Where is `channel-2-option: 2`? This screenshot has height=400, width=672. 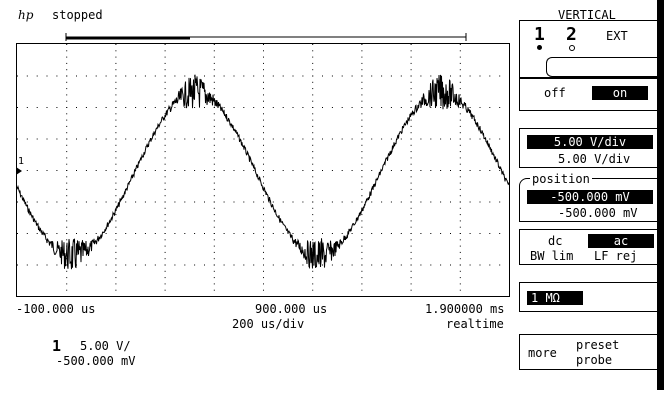
channel-2-option: 2 is located at coordinates (571, 34).